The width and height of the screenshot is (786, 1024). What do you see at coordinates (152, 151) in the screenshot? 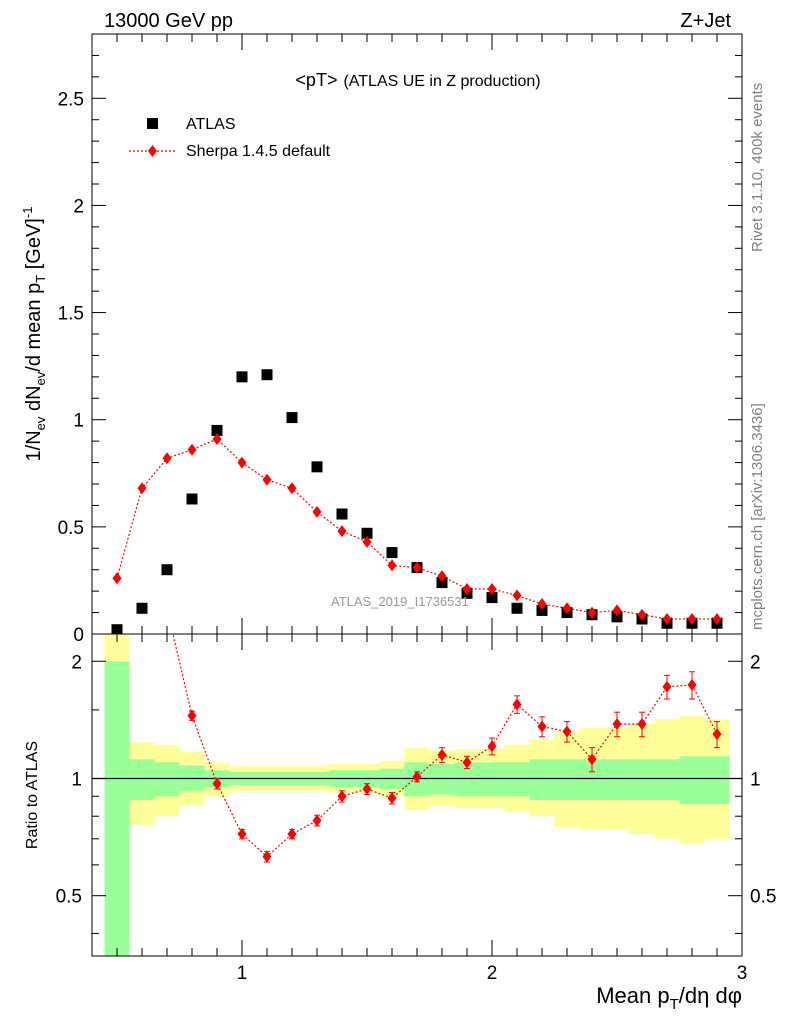
I see `legend-mc-marker` at bounding box center [152, 151].